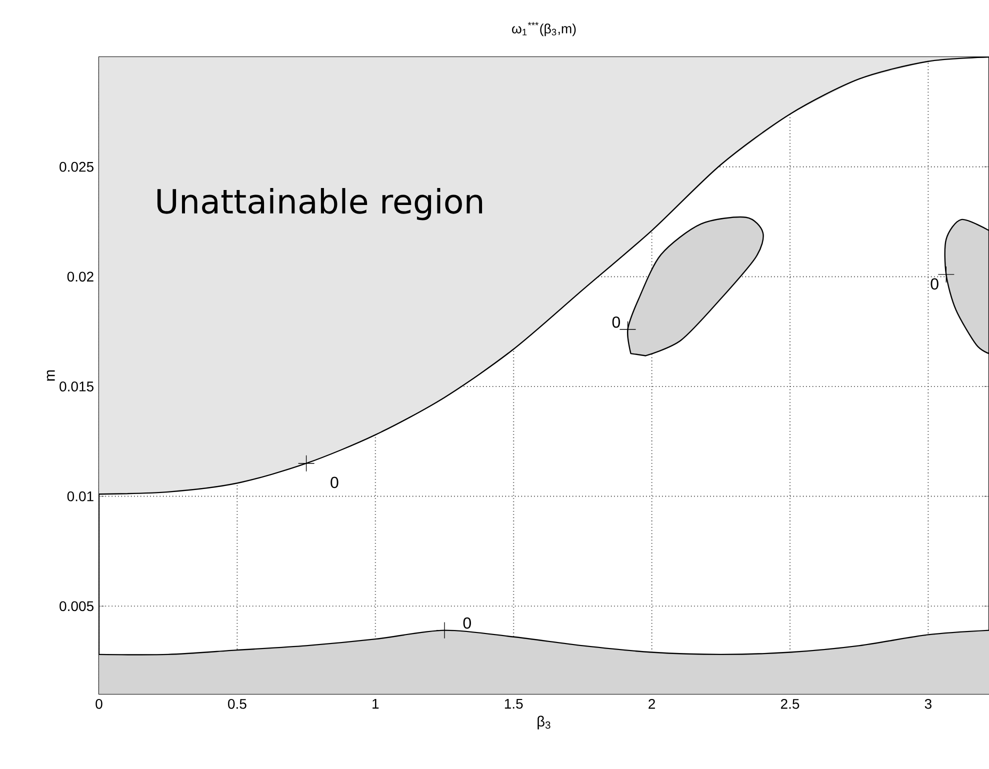 This screenshot has height=769, width=989. Describe the element at coordinates (544, 29) in the screenshot. I see `chart-title: ω$_{1}$$^{***}$(β$_{3}$,m)` at that location.